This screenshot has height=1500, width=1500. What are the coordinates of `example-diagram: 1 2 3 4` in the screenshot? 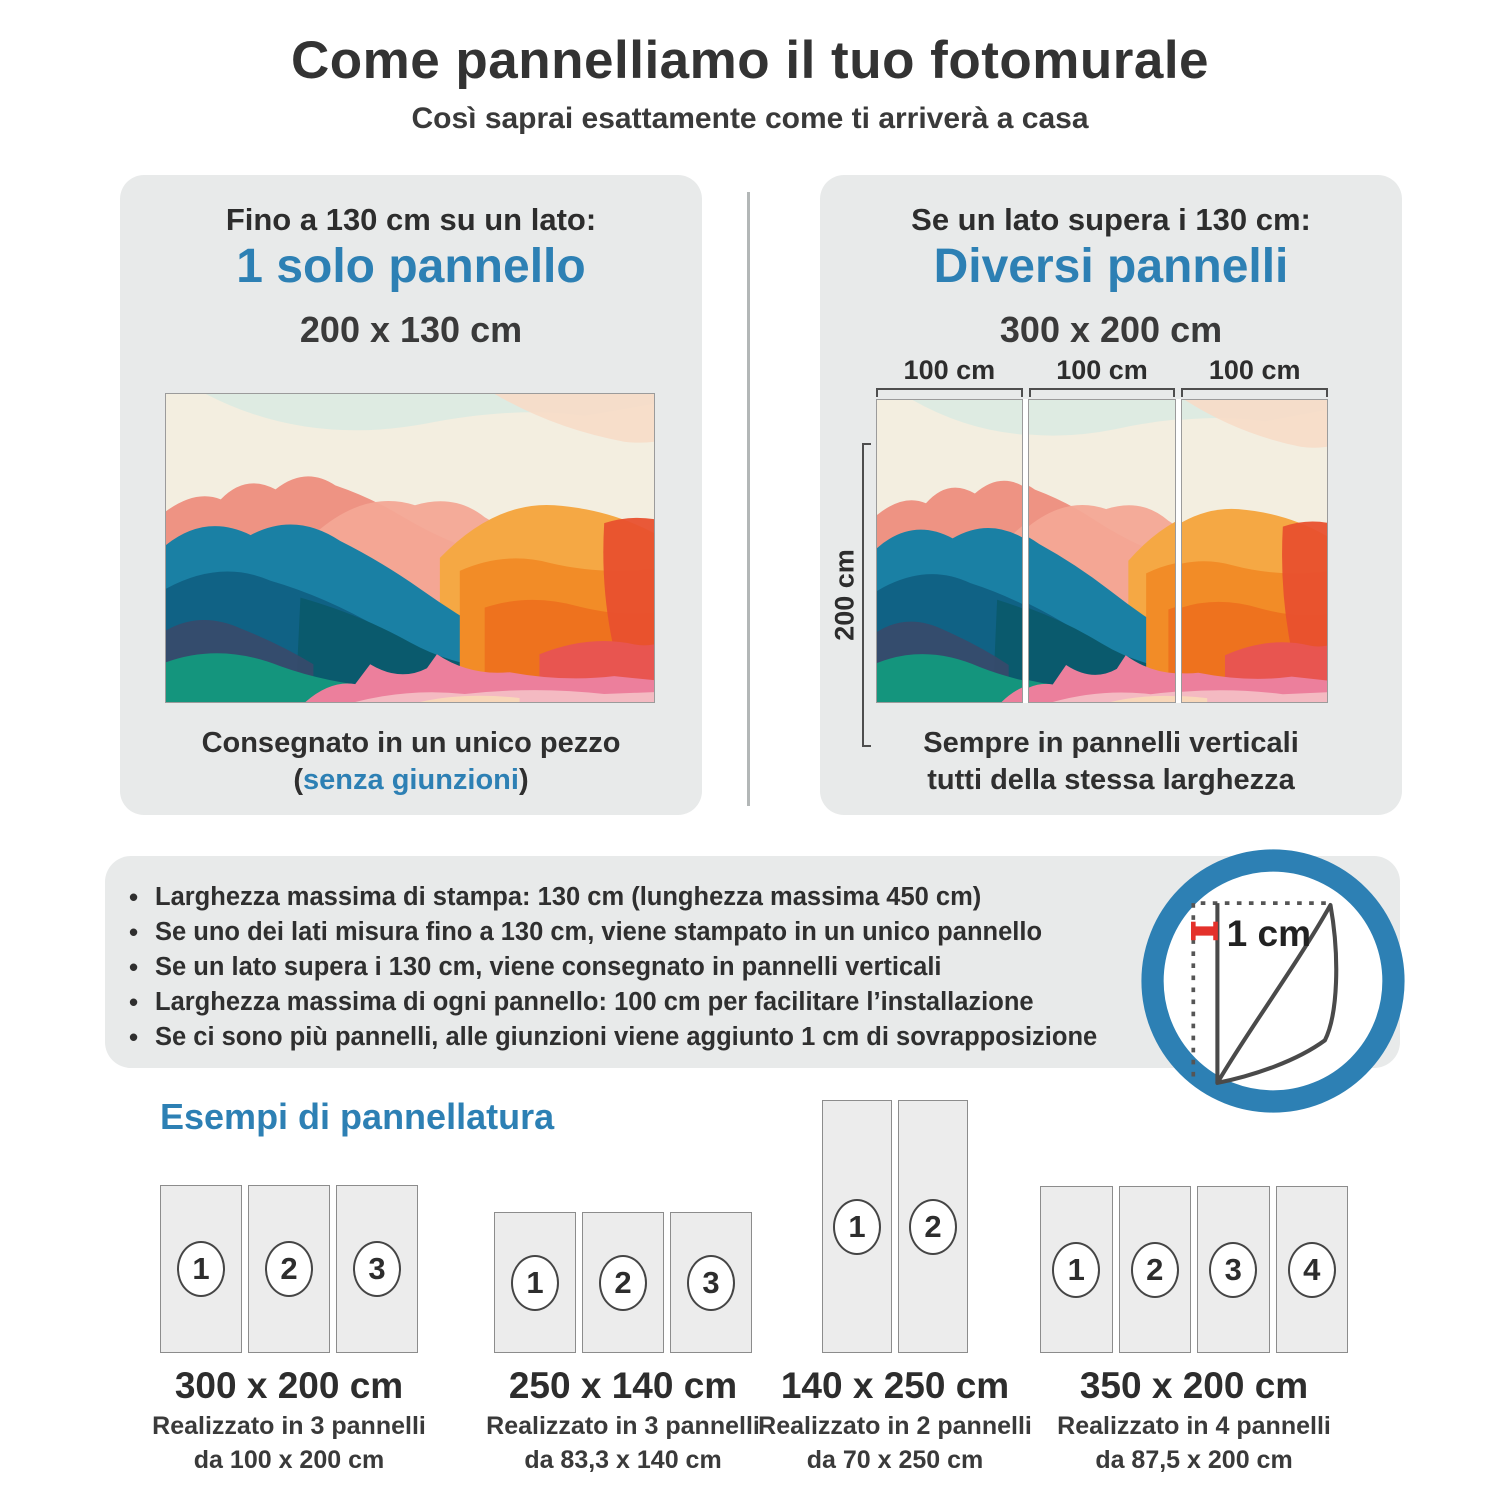 It's located at (1194, 1226).